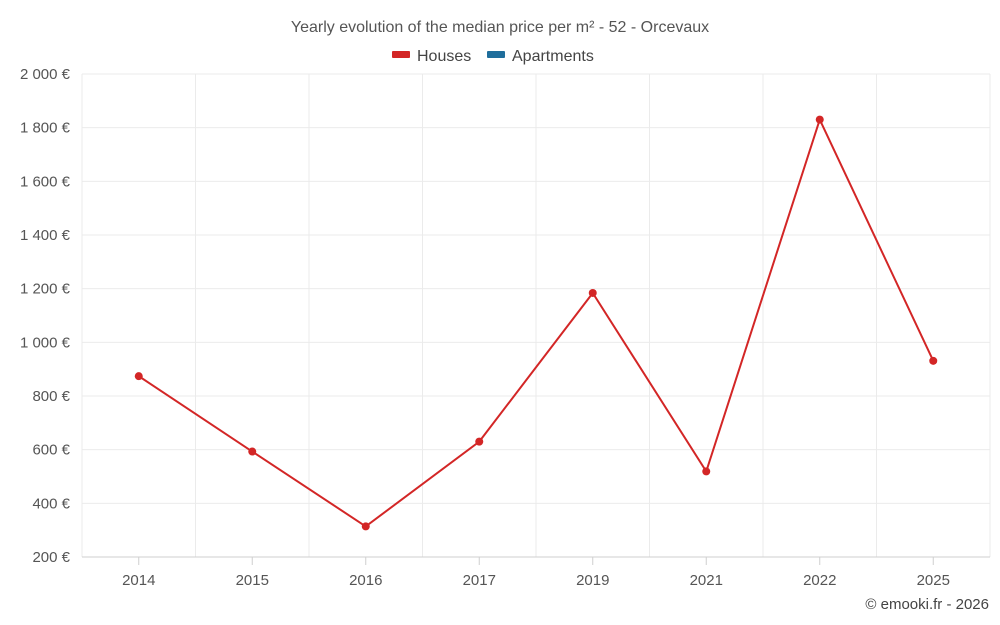 The height and width of the screenshot is (625, 1000). I want to click on y-tick-label: 400 €, so click(51, 503).